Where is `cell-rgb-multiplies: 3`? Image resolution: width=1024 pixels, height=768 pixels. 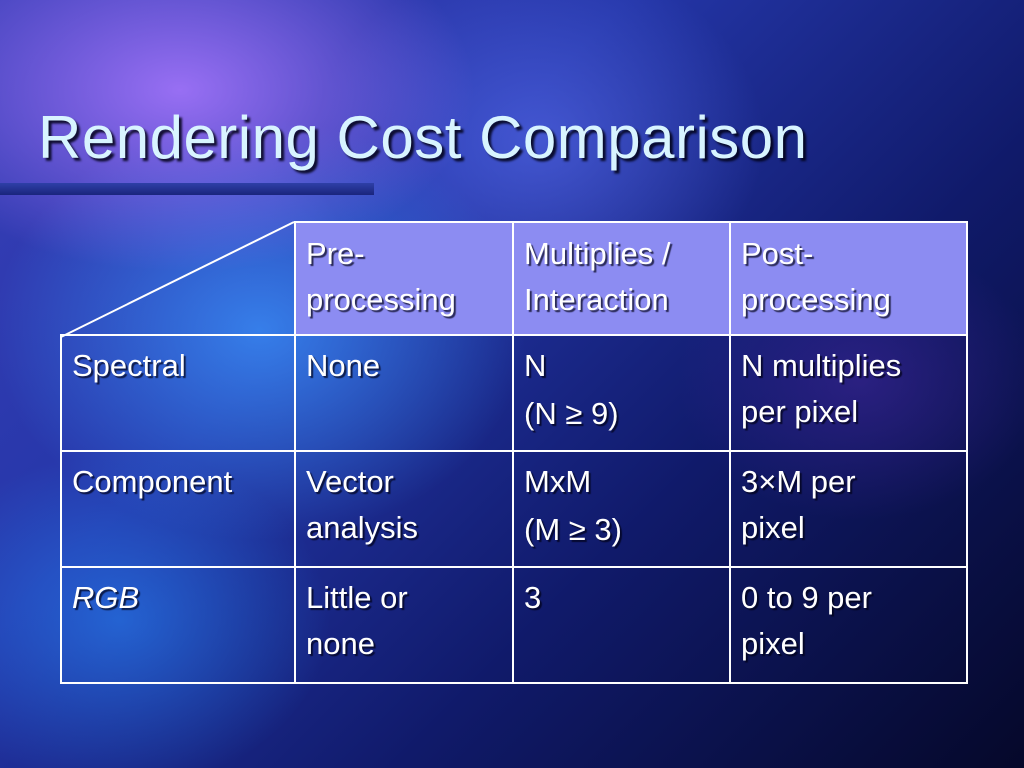
cell-rgb-multiplies: 3 is located at coordinates (621, 625).